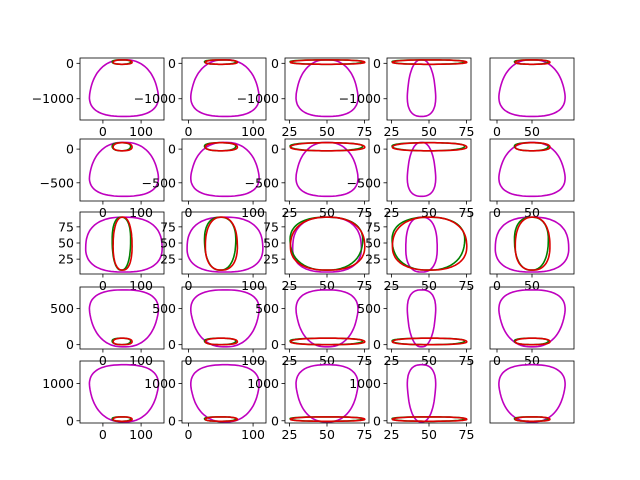 The width and height of the screenshot is (640, 480). I want to click on subplot-r2-c4: 0 50, so click(532, 252).